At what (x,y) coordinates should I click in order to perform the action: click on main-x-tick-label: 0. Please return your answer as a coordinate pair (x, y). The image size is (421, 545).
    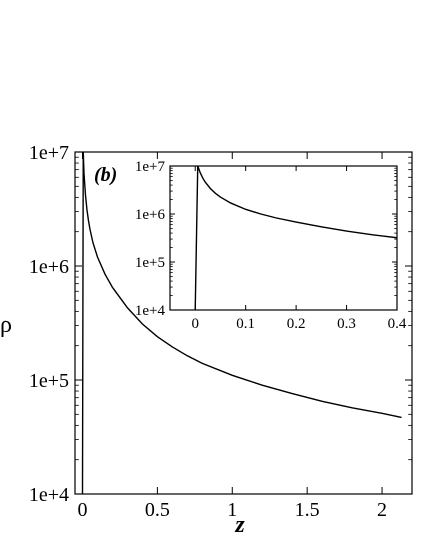
    Looking at the image, I should click on (82, 510).